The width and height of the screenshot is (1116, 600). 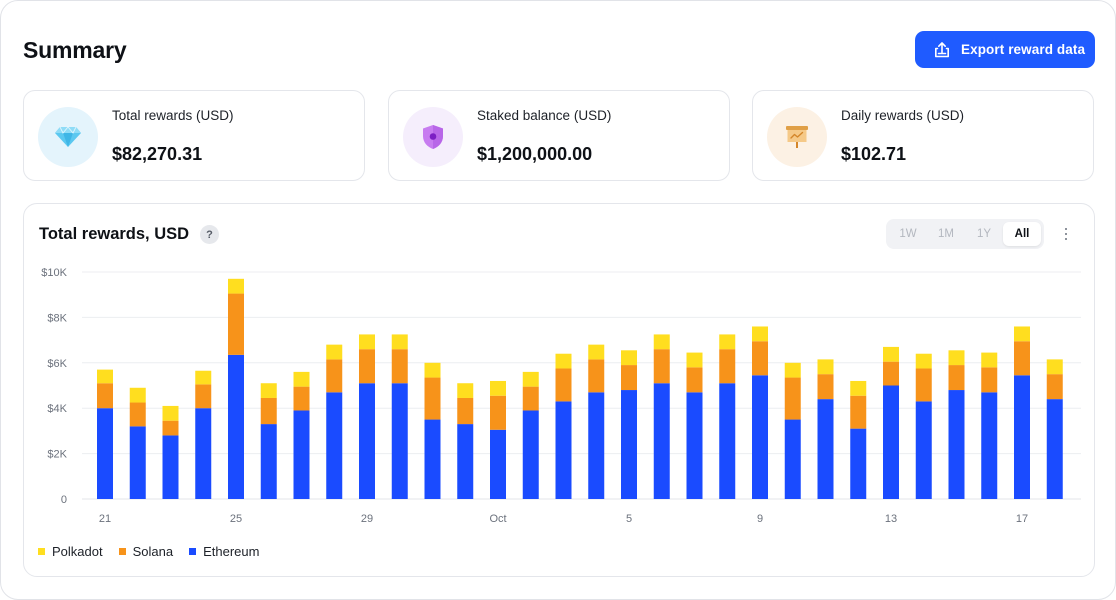 I want to click on page-title: Summary, so click(x=75, y=50).